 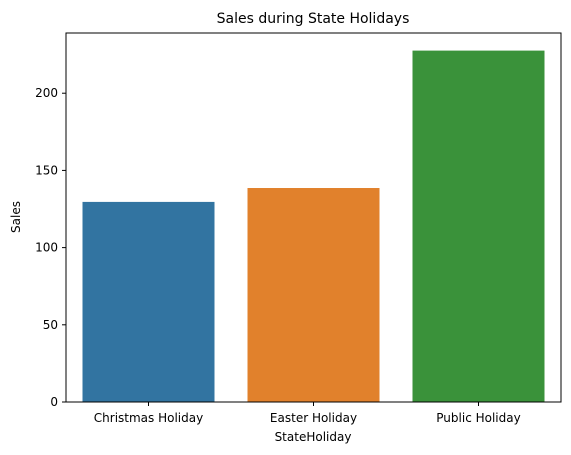 I want to click on y-tick-label: 150, so click(x=46, y=170).